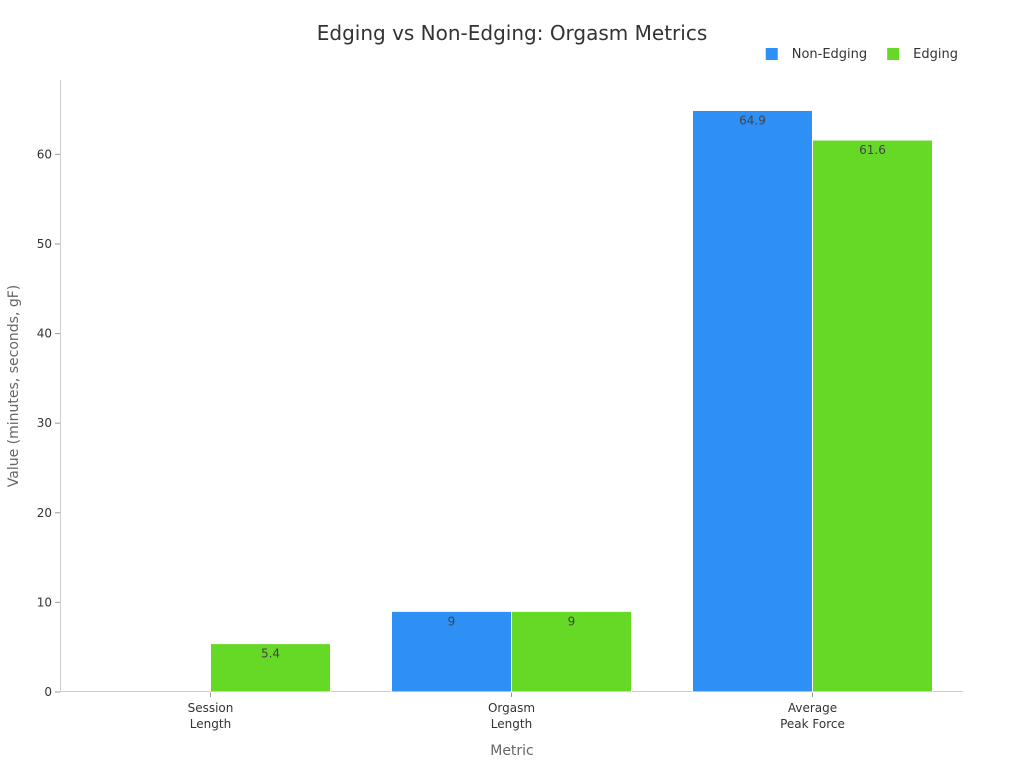 The image size is (1024, 768). I want to click on x-tick-label: Average Peak Force, so click(812, 716).